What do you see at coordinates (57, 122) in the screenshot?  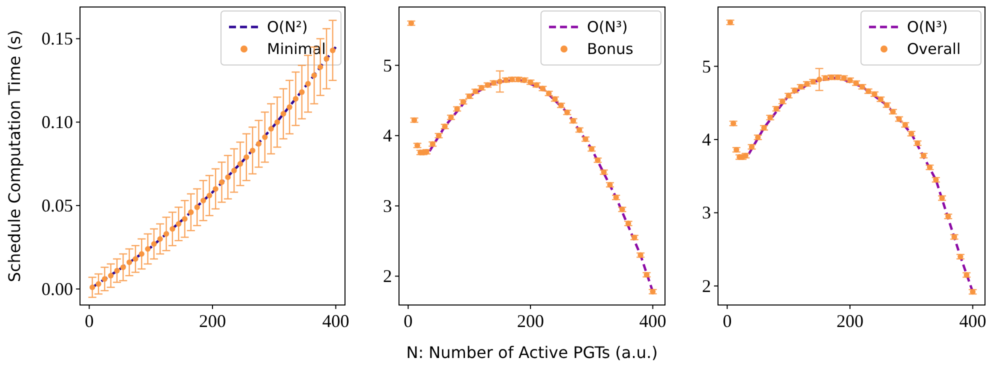 I see `y-tick-label: 0.10` at bounding box center [57, 122].